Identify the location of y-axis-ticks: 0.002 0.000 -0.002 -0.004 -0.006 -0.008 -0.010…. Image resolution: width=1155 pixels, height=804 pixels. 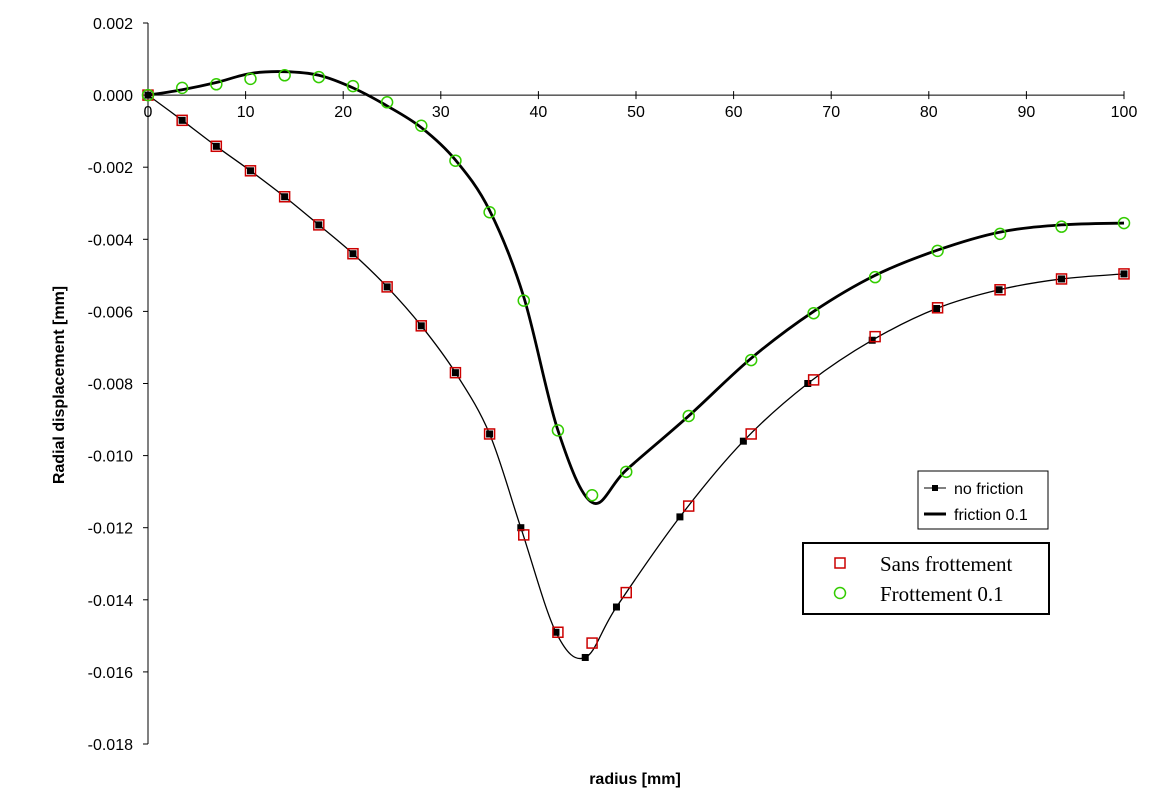
(118, 385).